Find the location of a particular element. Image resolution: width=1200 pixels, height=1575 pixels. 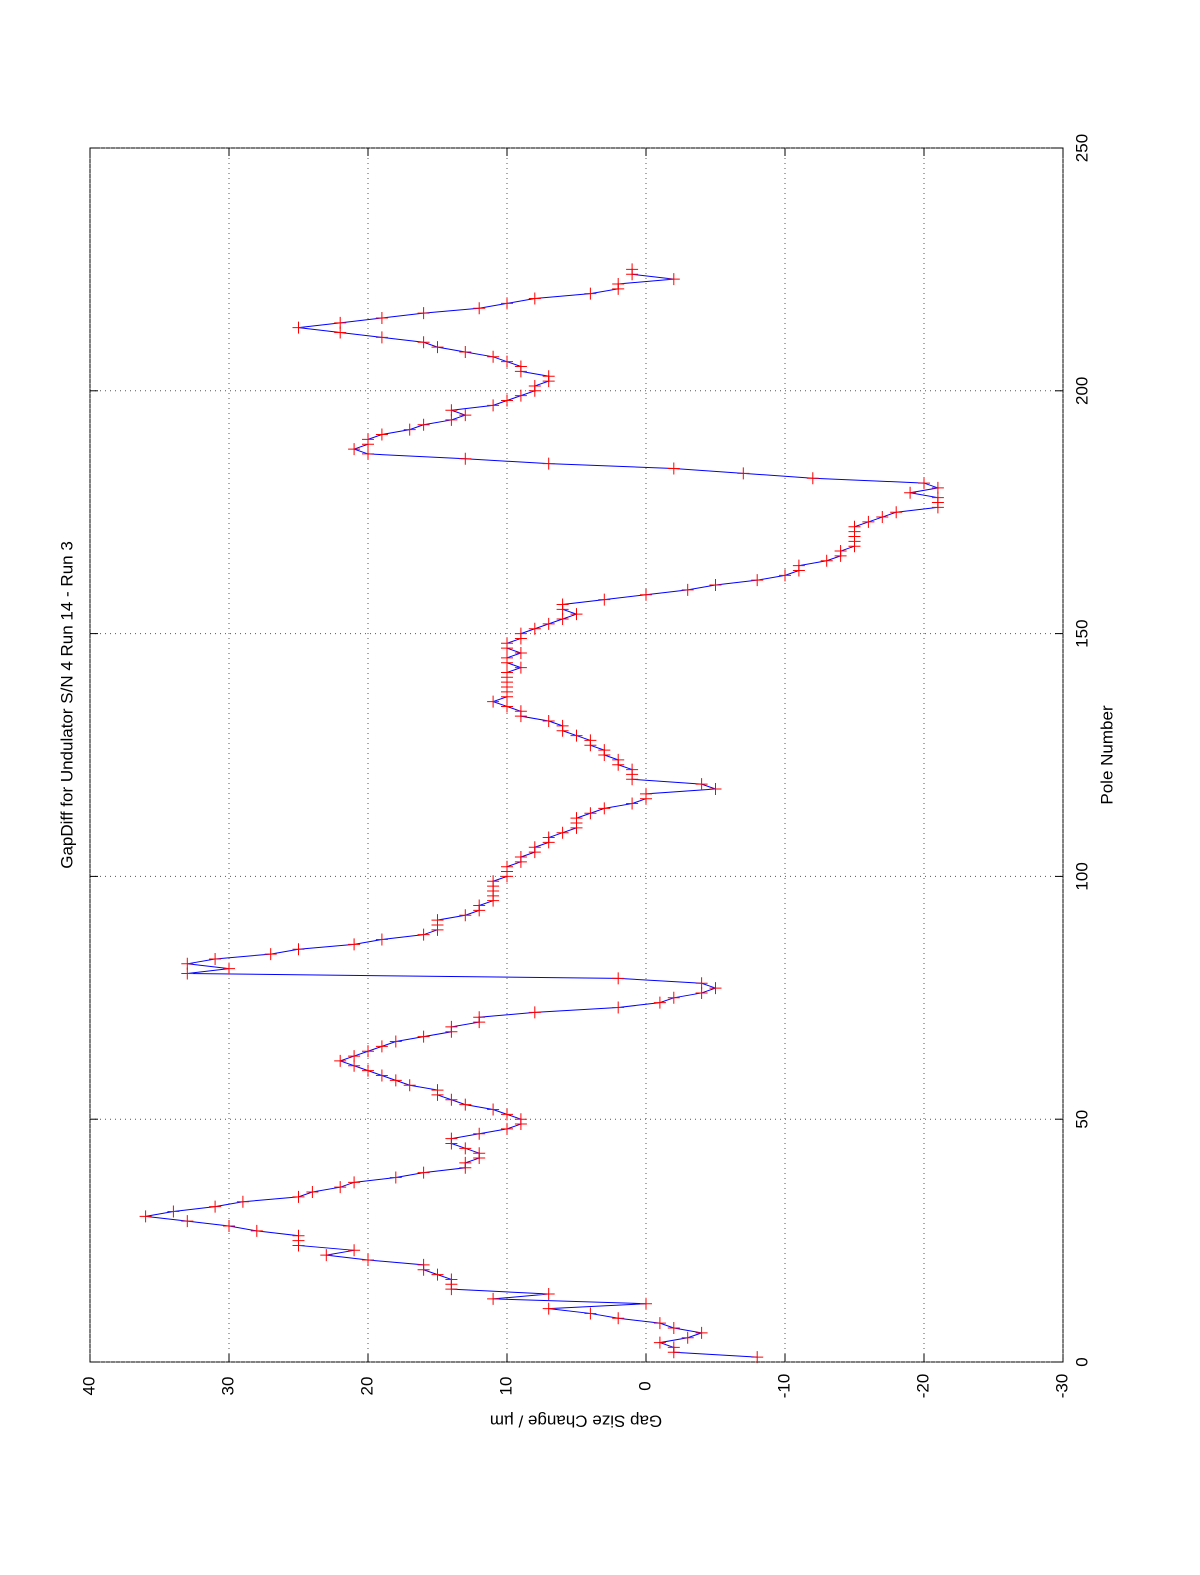

x-tick-label: 50 is located at coordinates (1081, 1119).